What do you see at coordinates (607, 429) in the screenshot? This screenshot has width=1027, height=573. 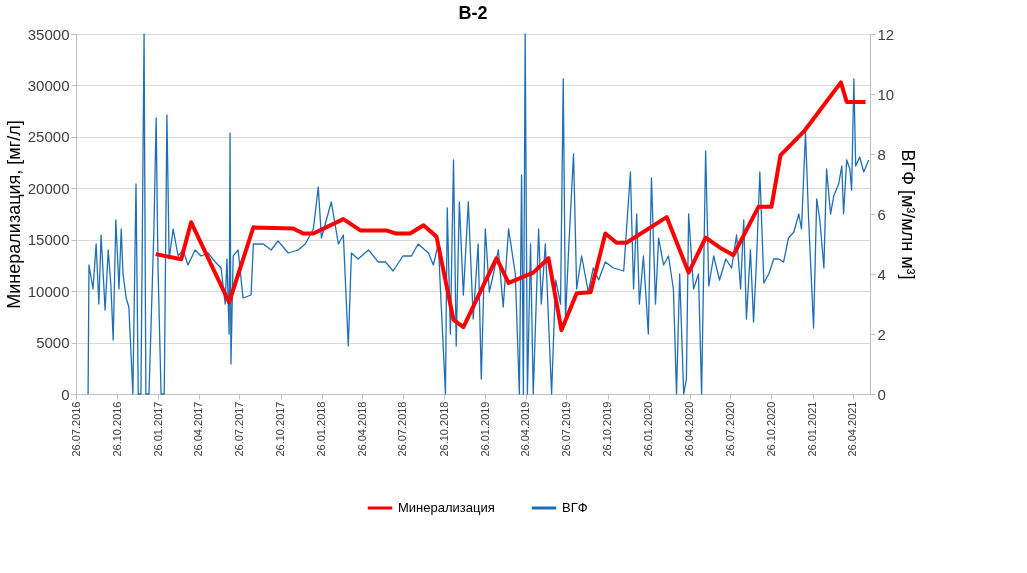 I see `x-tick-label: 26.10.2019` at bounding box center [607, 429].